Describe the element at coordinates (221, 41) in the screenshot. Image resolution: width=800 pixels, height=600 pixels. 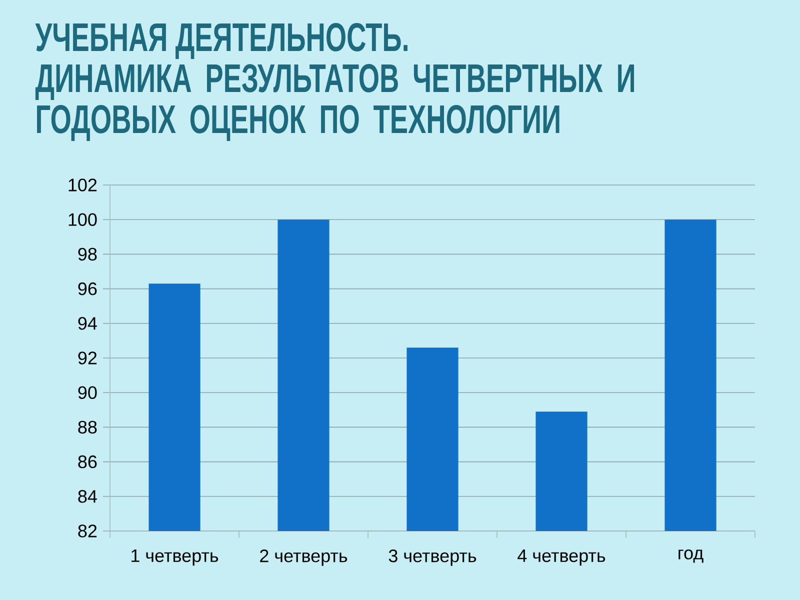
I see `chart-title: УЧЕБНАЯ ДЕЯТЕЛЬНОСТЬ.` at that location.